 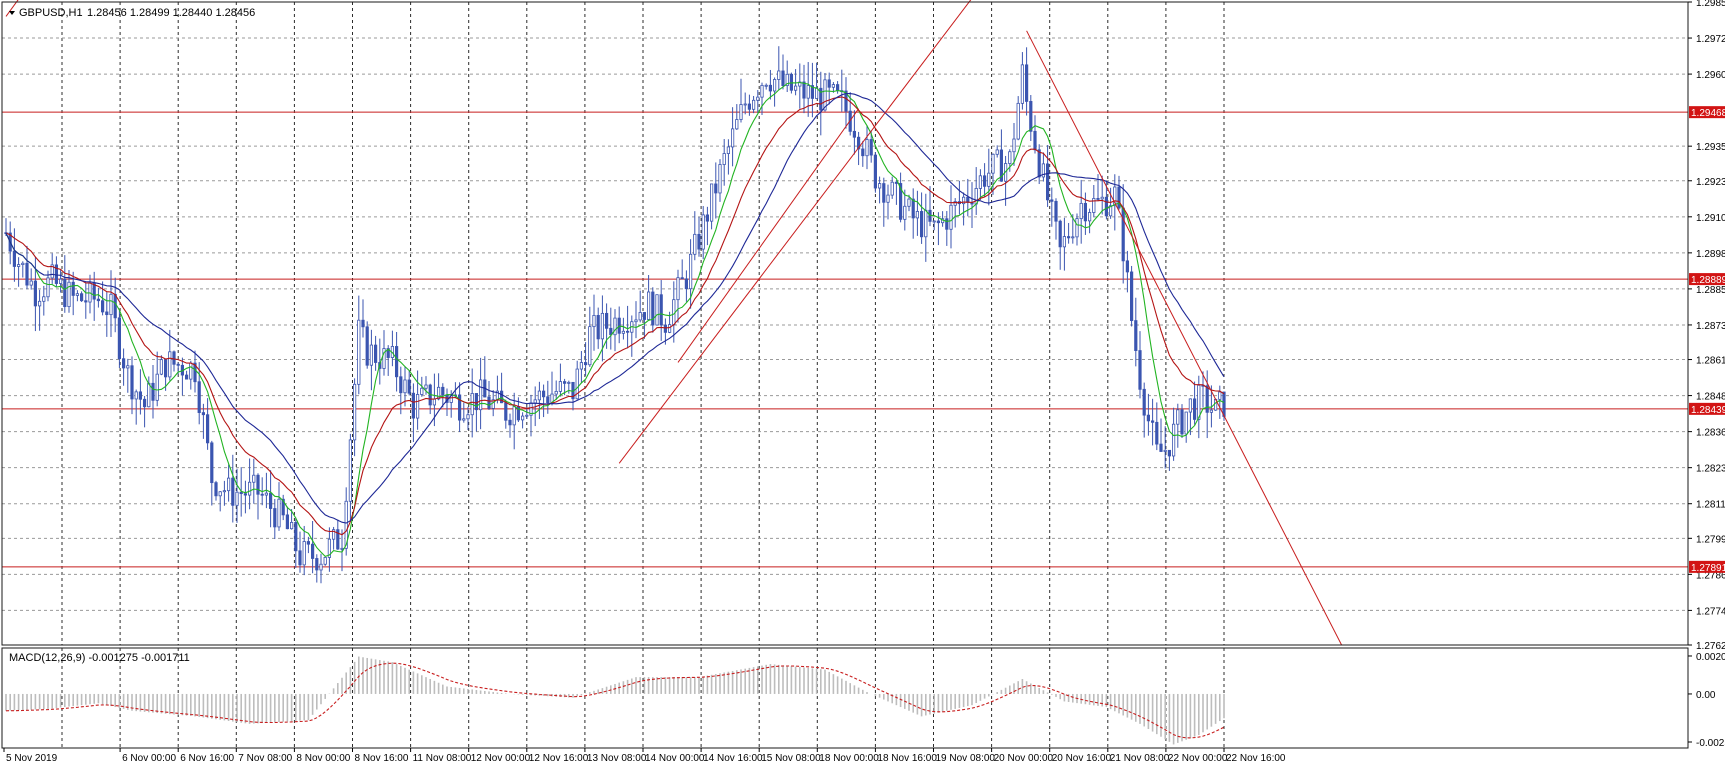 What do you see at coordinates (1707, 340) in the screenshot?
I see `price-level-tags: 1.29468 1.28889 1.28439 1.27891` at bounding box center [1707, 340].